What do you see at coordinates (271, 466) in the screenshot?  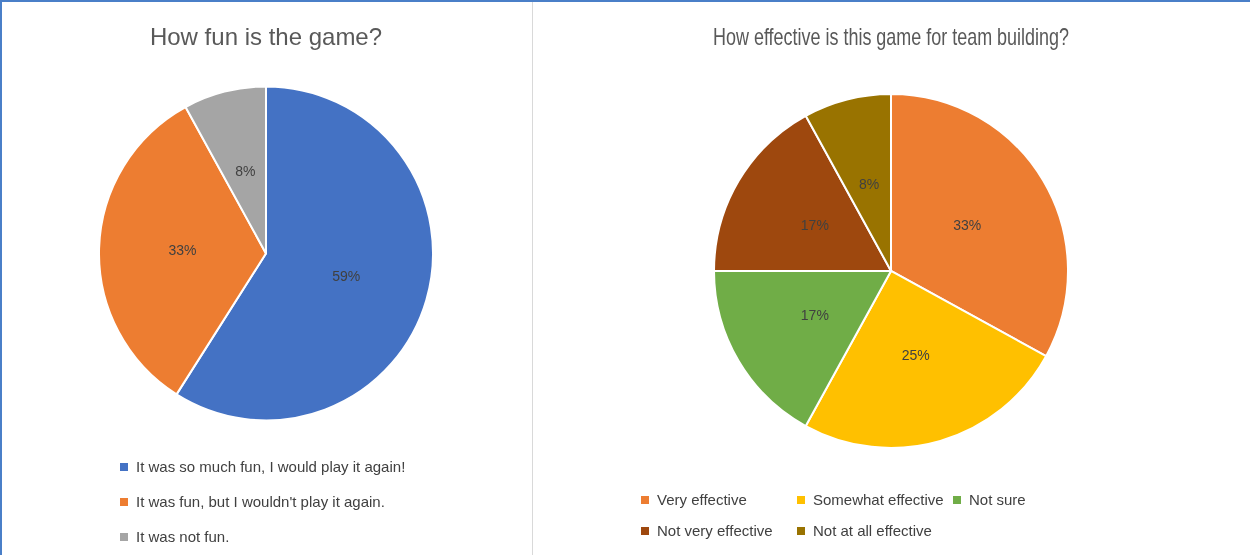 I see `legend-label: It was so much fun, I would play it again!` at bounding box center [271, 466].